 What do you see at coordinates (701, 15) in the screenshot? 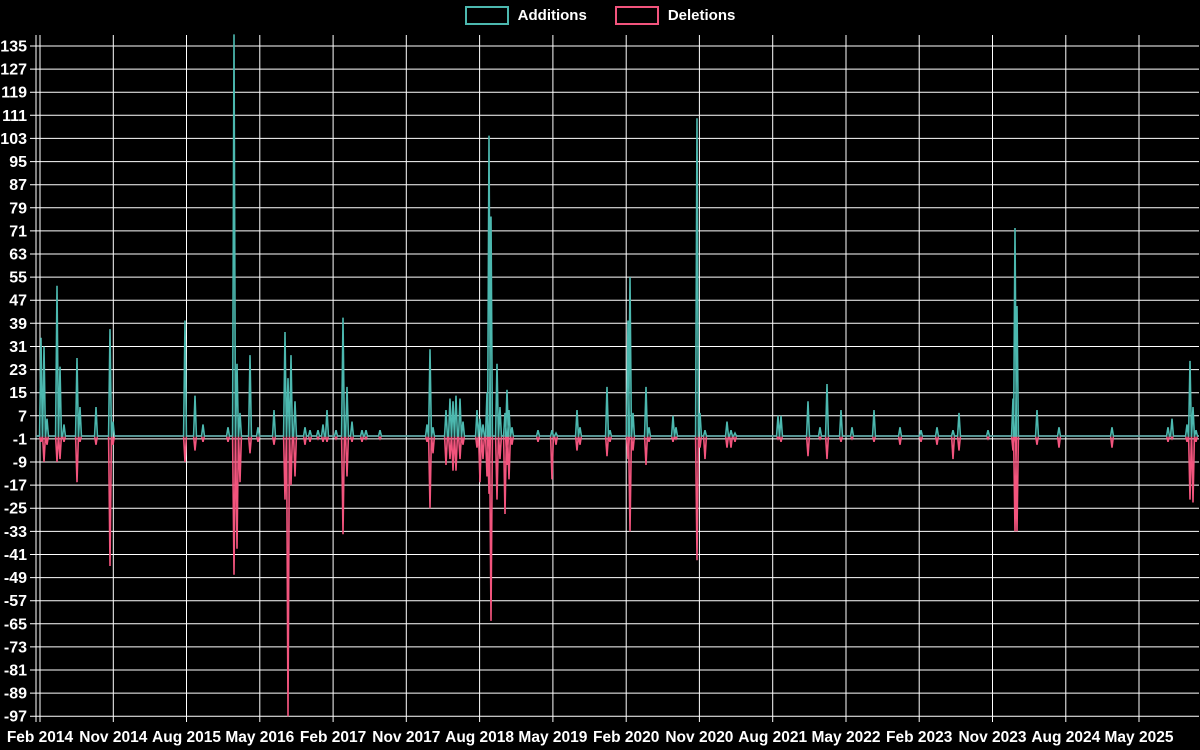
I see `legend-label-deletions: Deletions` at bounding box center [701, 15].